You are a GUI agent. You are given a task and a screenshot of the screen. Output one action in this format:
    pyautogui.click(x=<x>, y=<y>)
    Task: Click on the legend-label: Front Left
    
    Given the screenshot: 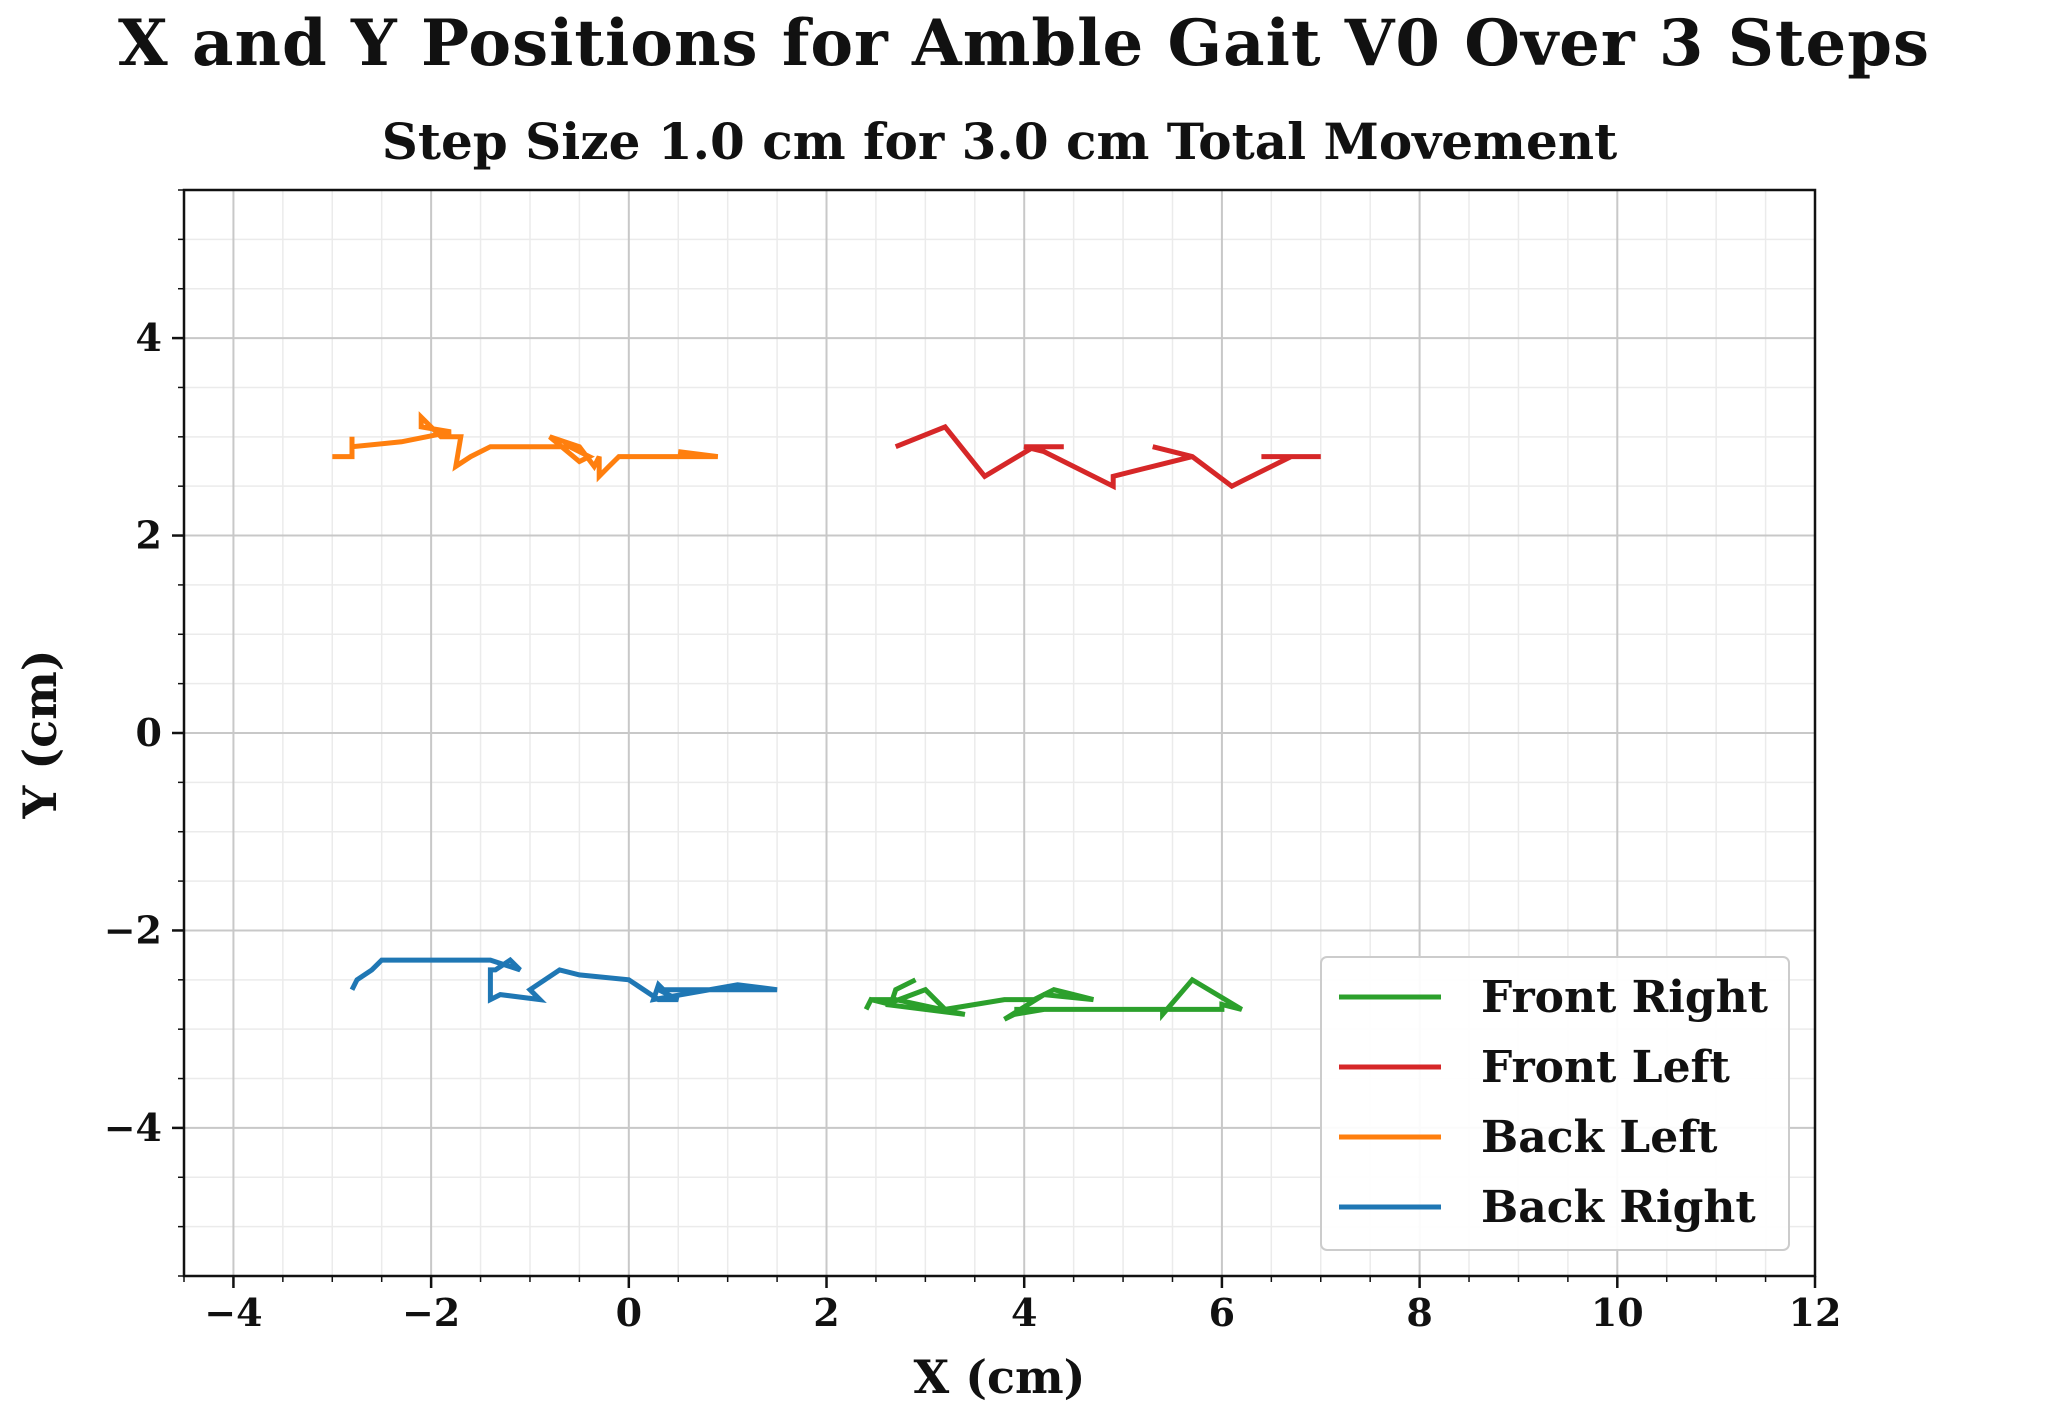 What is the action you would take?
    pyautogui.click(x=1605, y=1067)
    